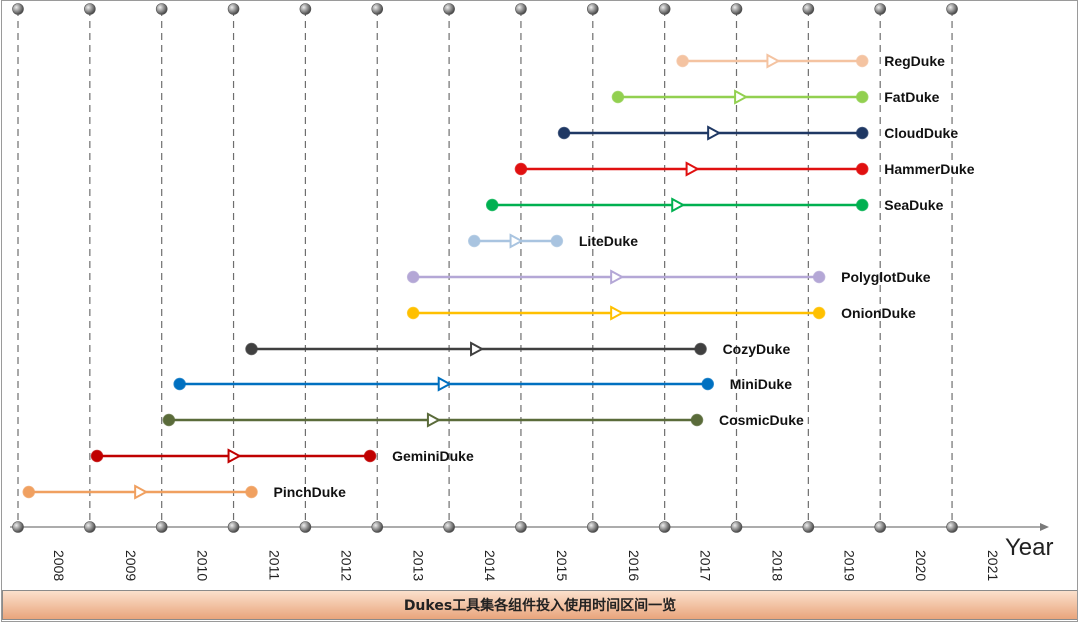  Describe the element at coordinates (761, 420) in the screenshot. I see `series-label: CosmicDuke` at that location.